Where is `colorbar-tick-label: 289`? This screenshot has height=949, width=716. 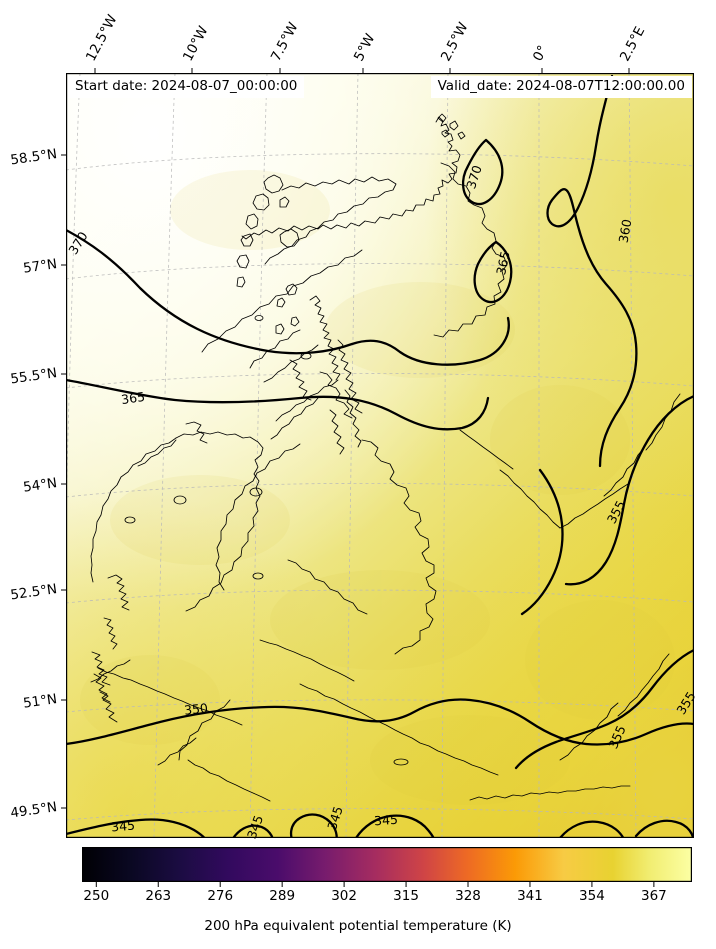 colorbar-tick-label: 289 is located at coordinates (282, 896).